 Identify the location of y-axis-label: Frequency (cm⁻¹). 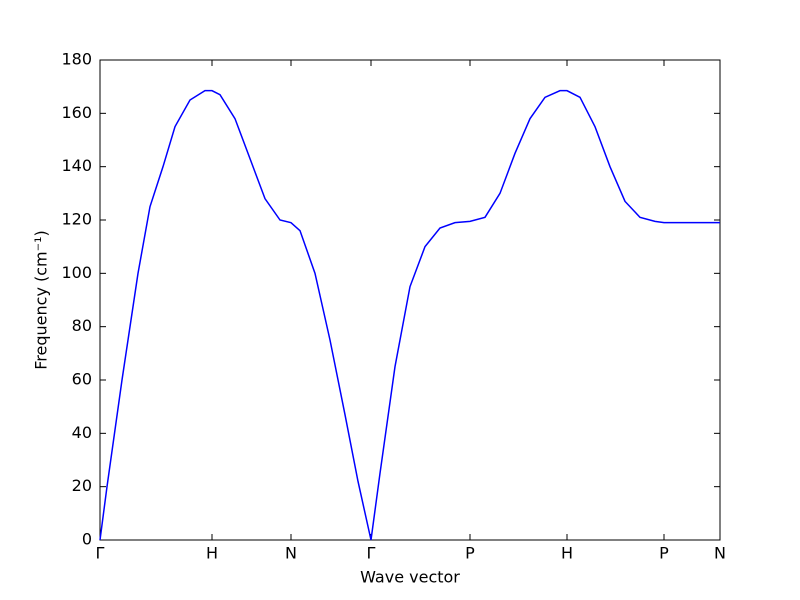
(41, 299).